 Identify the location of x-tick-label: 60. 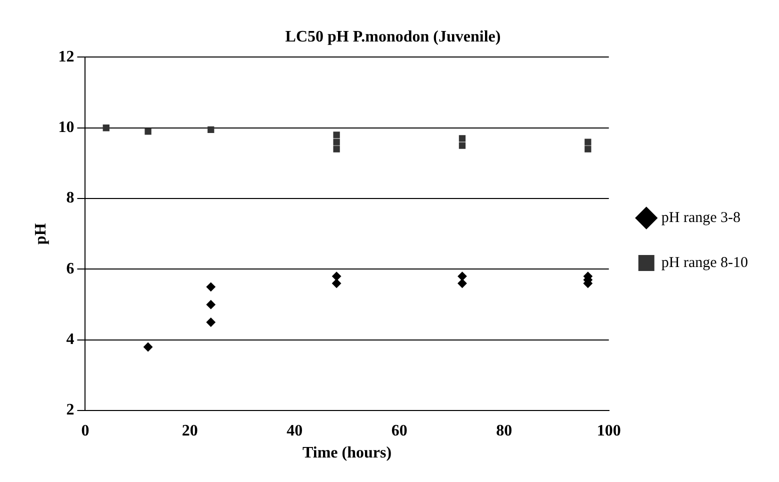
(399, 431).